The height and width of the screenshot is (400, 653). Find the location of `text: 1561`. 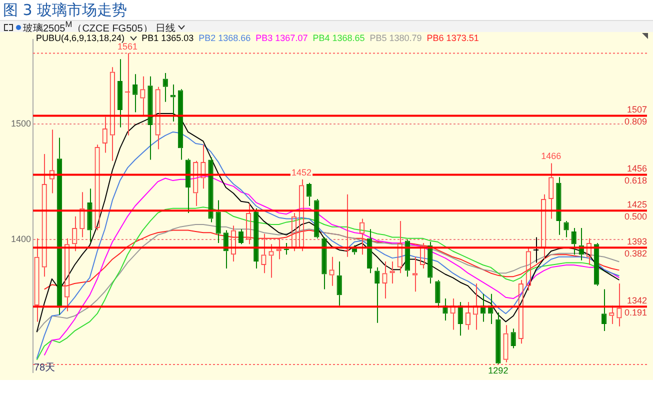

text: 1561 is located at coordinates (128, 46).